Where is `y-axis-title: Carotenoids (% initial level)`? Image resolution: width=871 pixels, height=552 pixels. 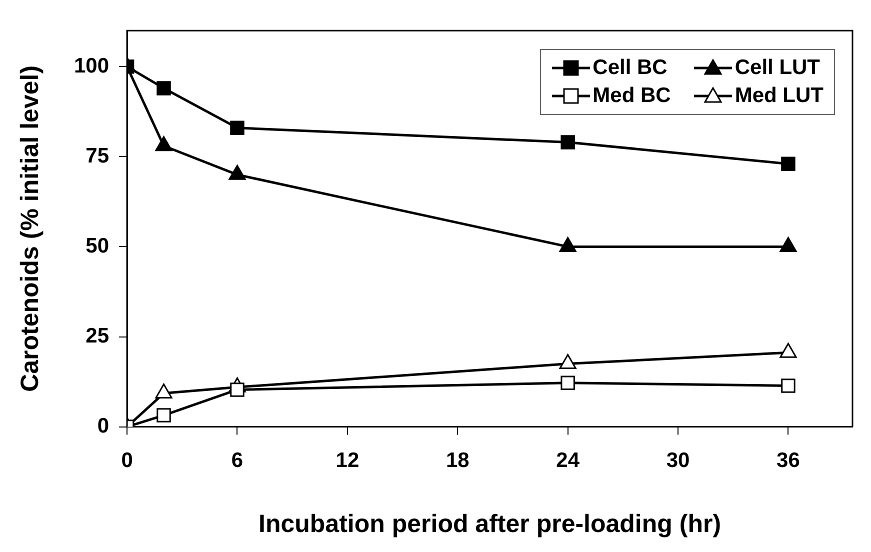 y-axis-title: Carotenoids (% initial level) is located at coordinates (30, 228).